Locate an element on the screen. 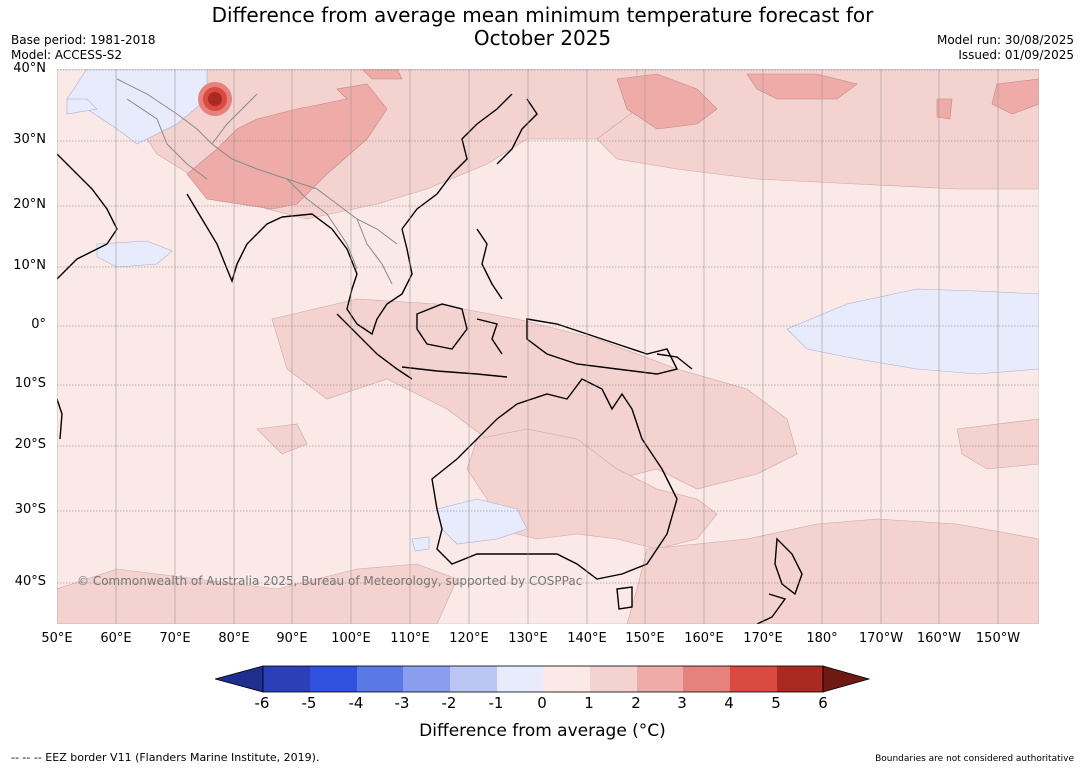 This screenshot has width=1085, height=770. colorbar-tick: 0 is located at coordinates (542, 703).